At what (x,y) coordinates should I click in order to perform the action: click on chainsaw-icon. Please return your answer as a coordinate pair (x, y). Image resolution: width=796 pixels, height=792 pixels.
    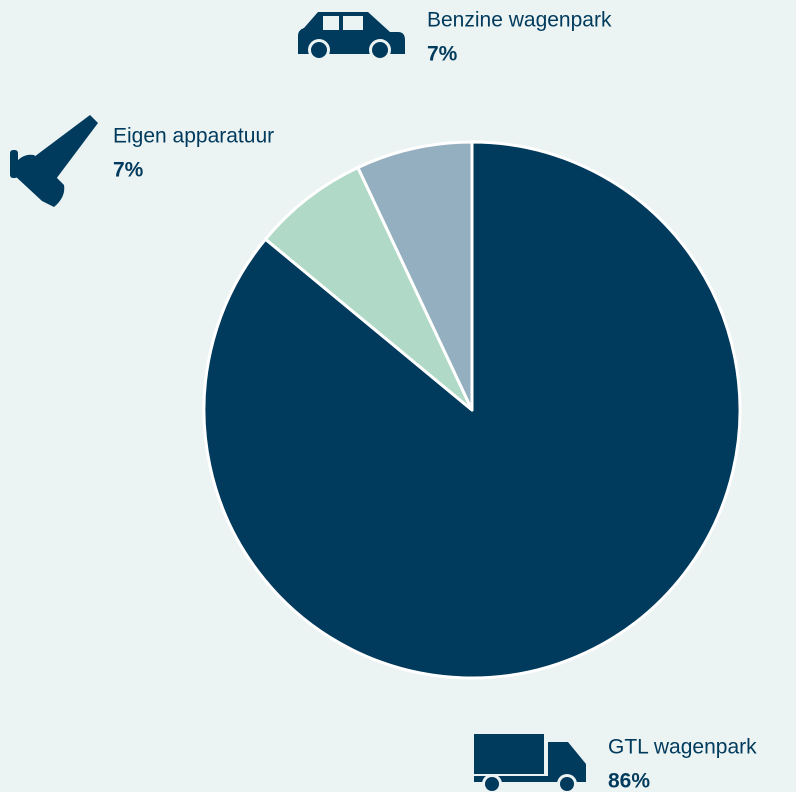
    Looking at the image, I should click on (54, 161).